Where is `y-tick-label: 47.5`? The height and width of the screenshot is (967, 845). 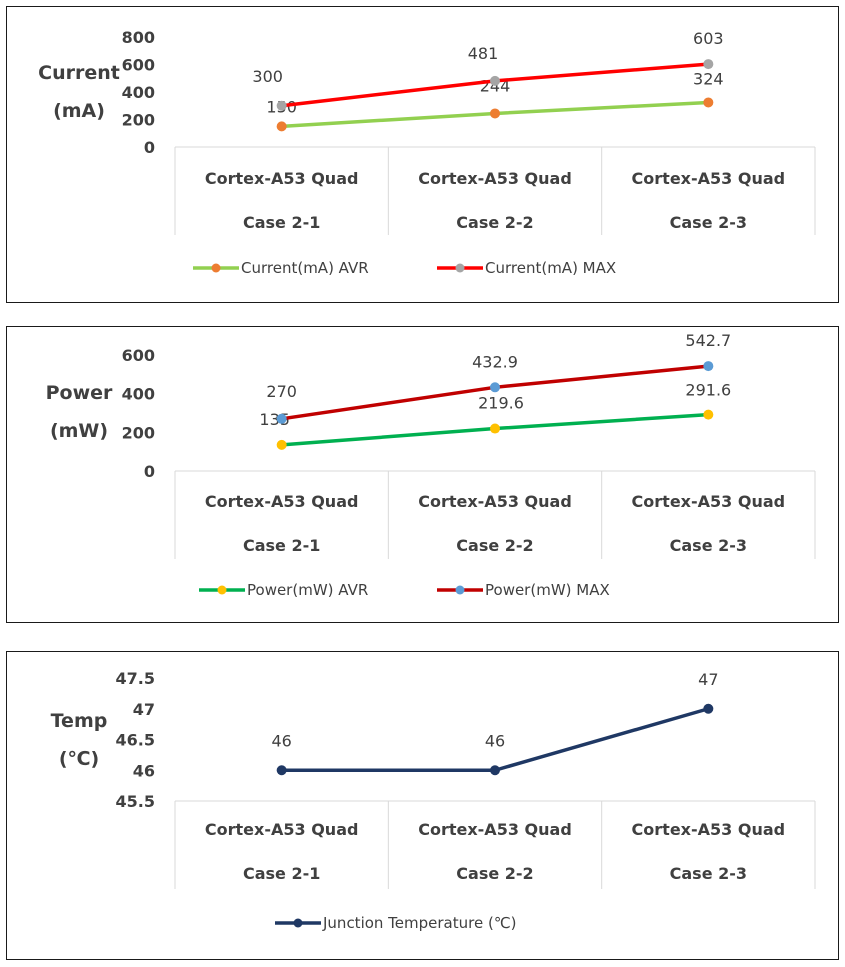 y-tick-label: 47.5 is located at coordinates (135, 678).